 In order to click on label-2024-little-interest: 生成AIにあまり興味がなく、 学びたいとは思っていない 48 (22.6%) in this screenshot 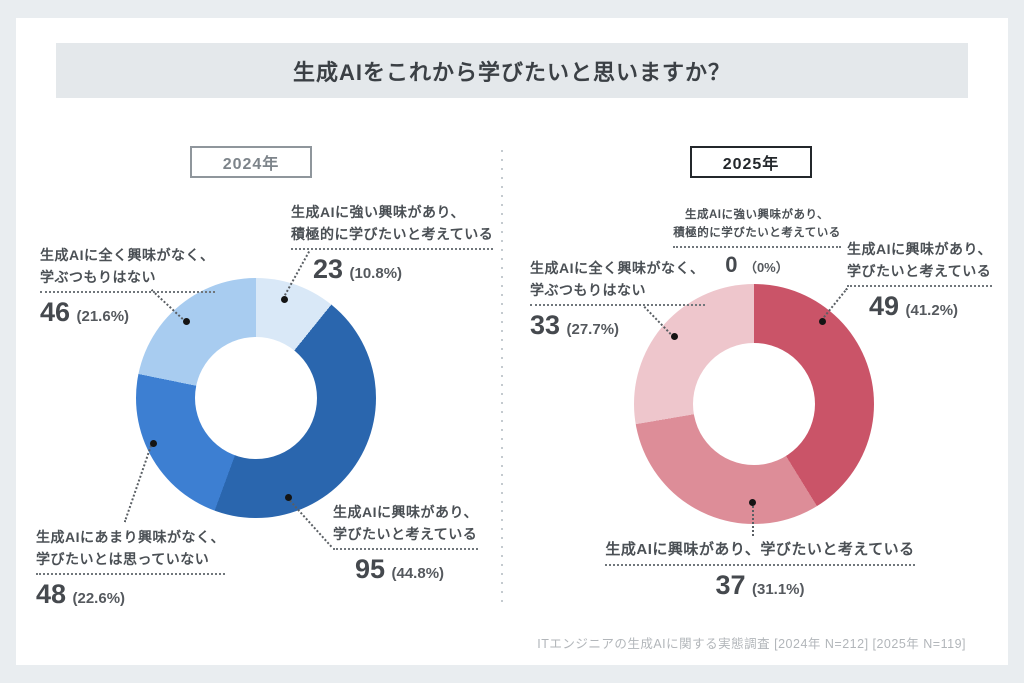, I will do `click(130, 568)`.